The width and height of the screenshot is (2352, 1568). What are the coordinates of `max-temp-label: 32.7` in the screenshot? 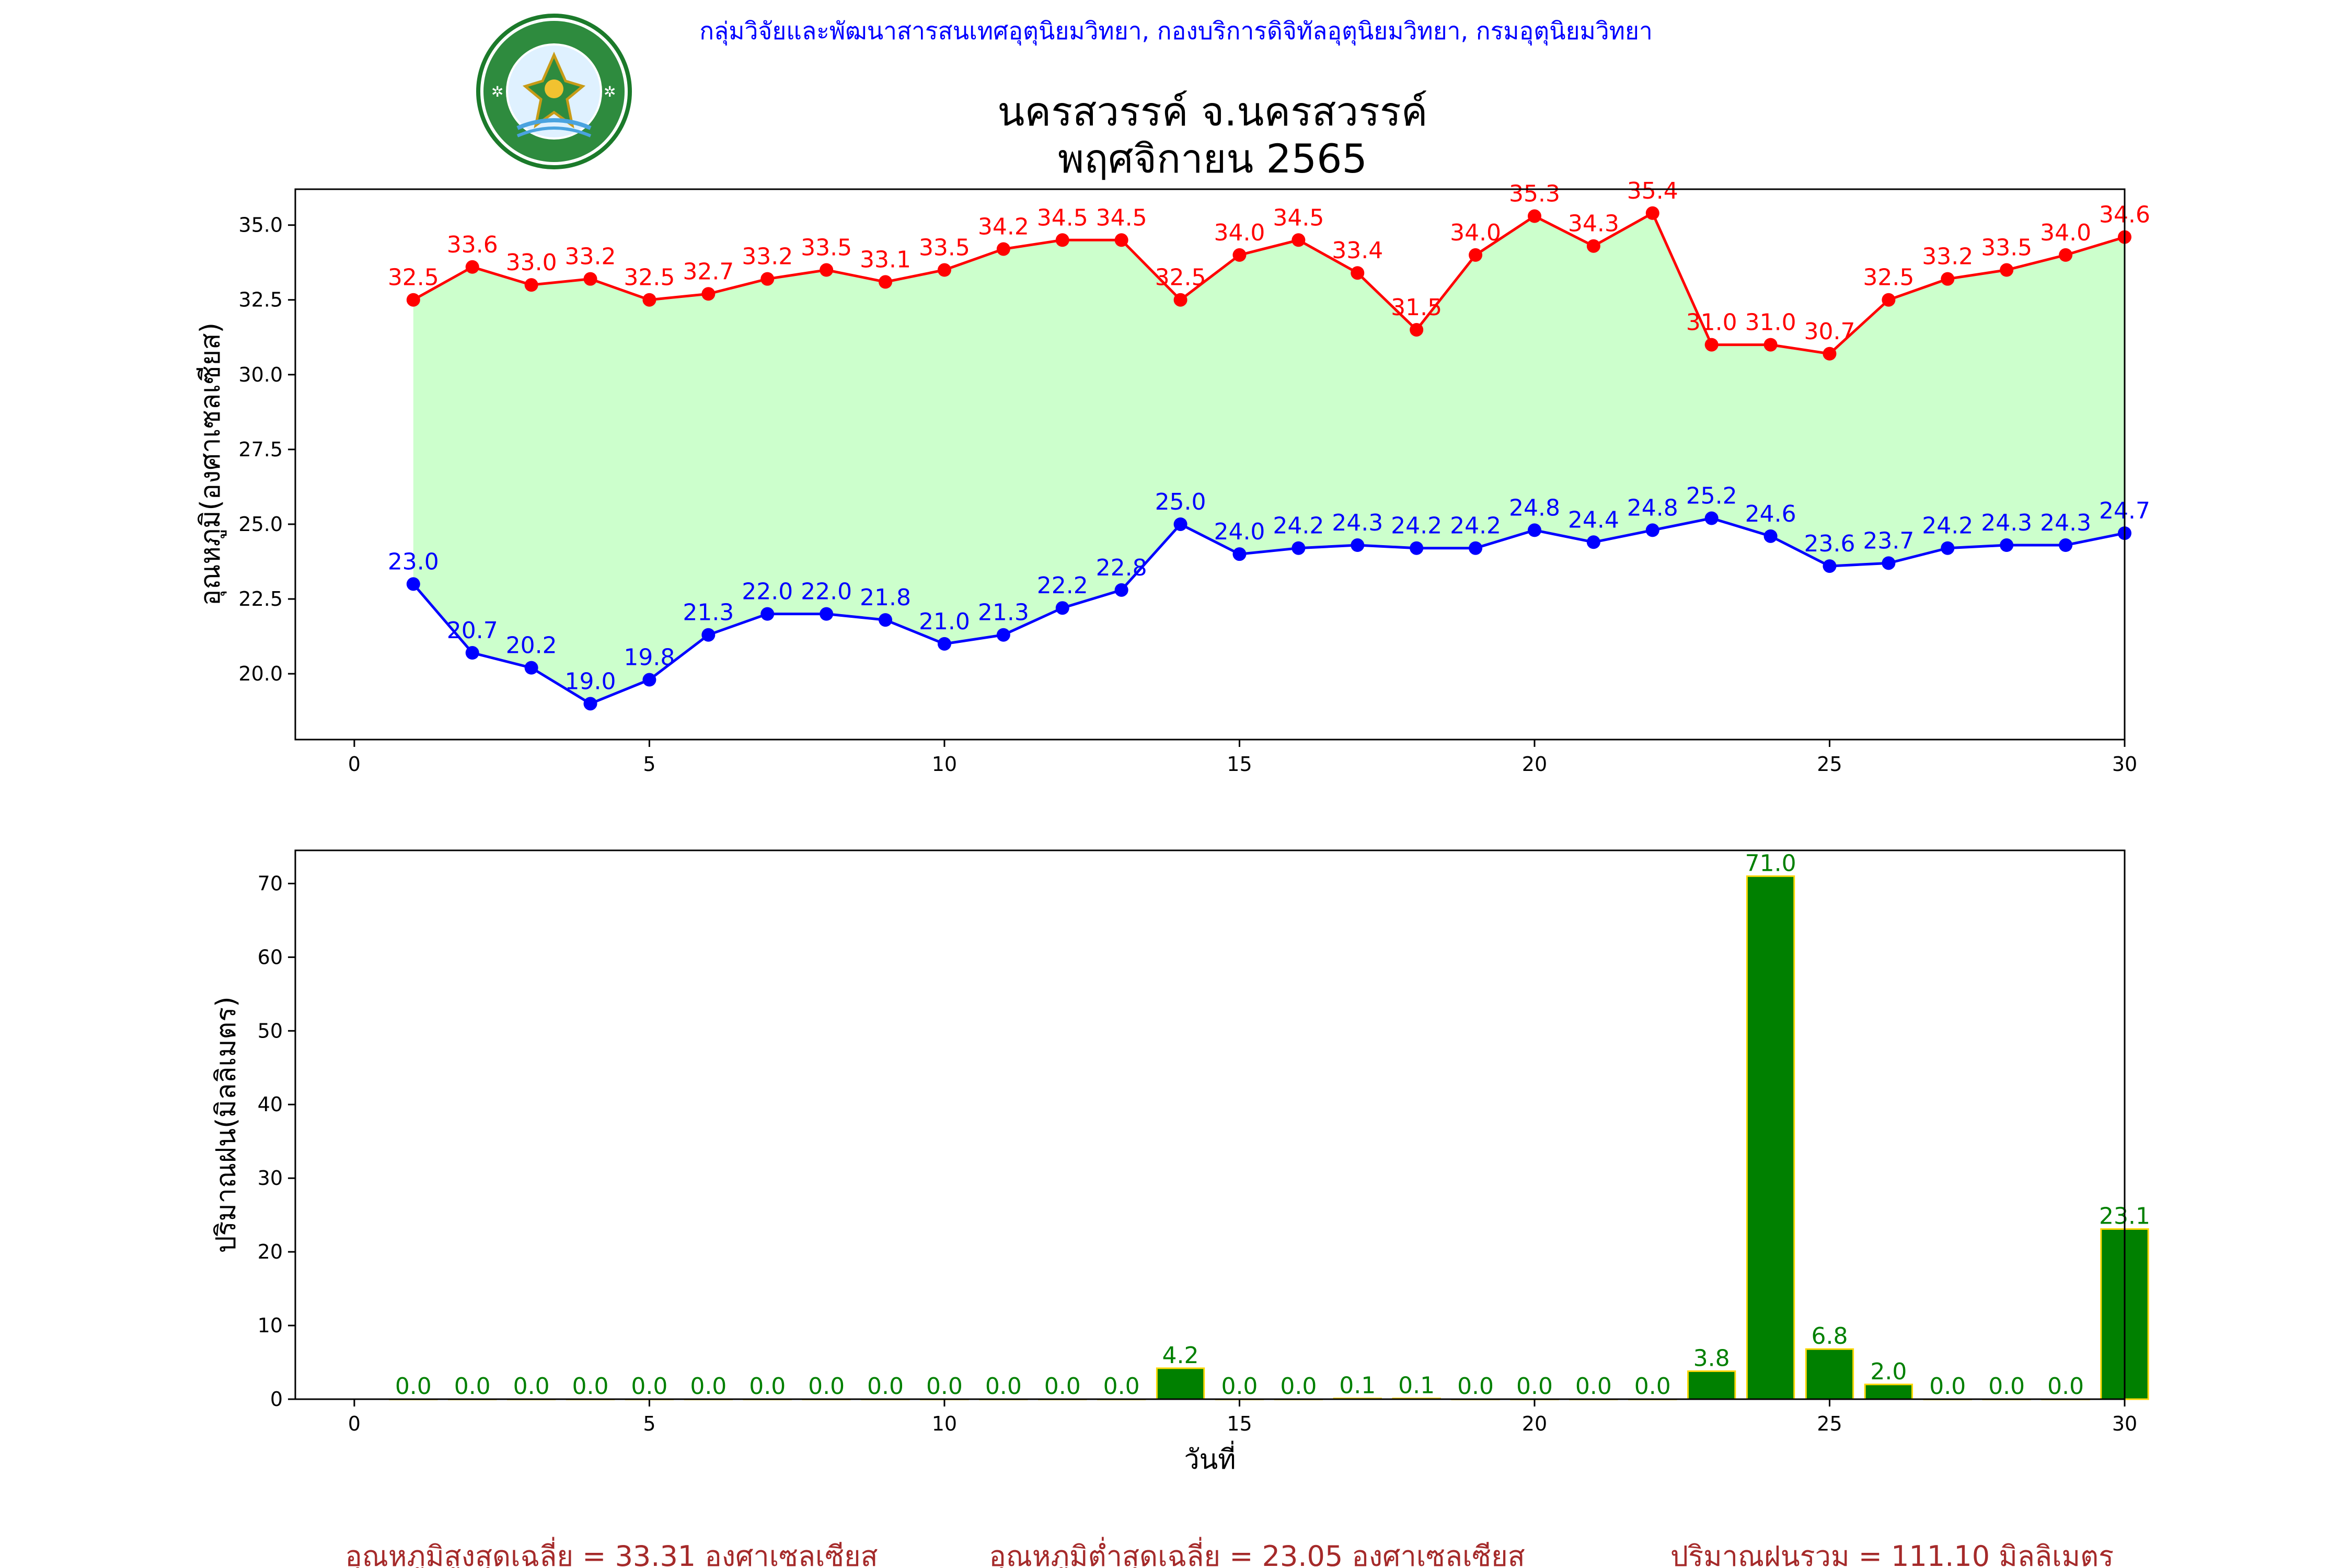 It's located at (708, 271).